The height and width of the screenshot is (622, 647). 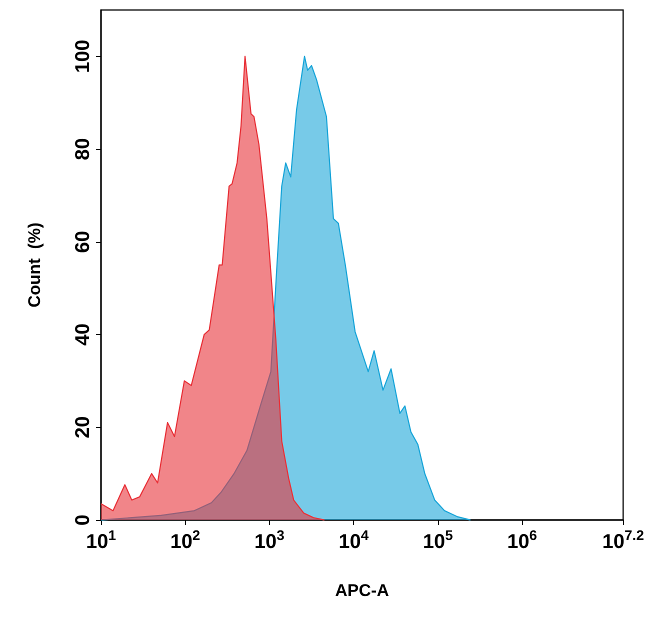 What do you see at coordinates (83, 149) in the screenshot?
I see `y-tick-label: 80` at bounding box center [83, 149].